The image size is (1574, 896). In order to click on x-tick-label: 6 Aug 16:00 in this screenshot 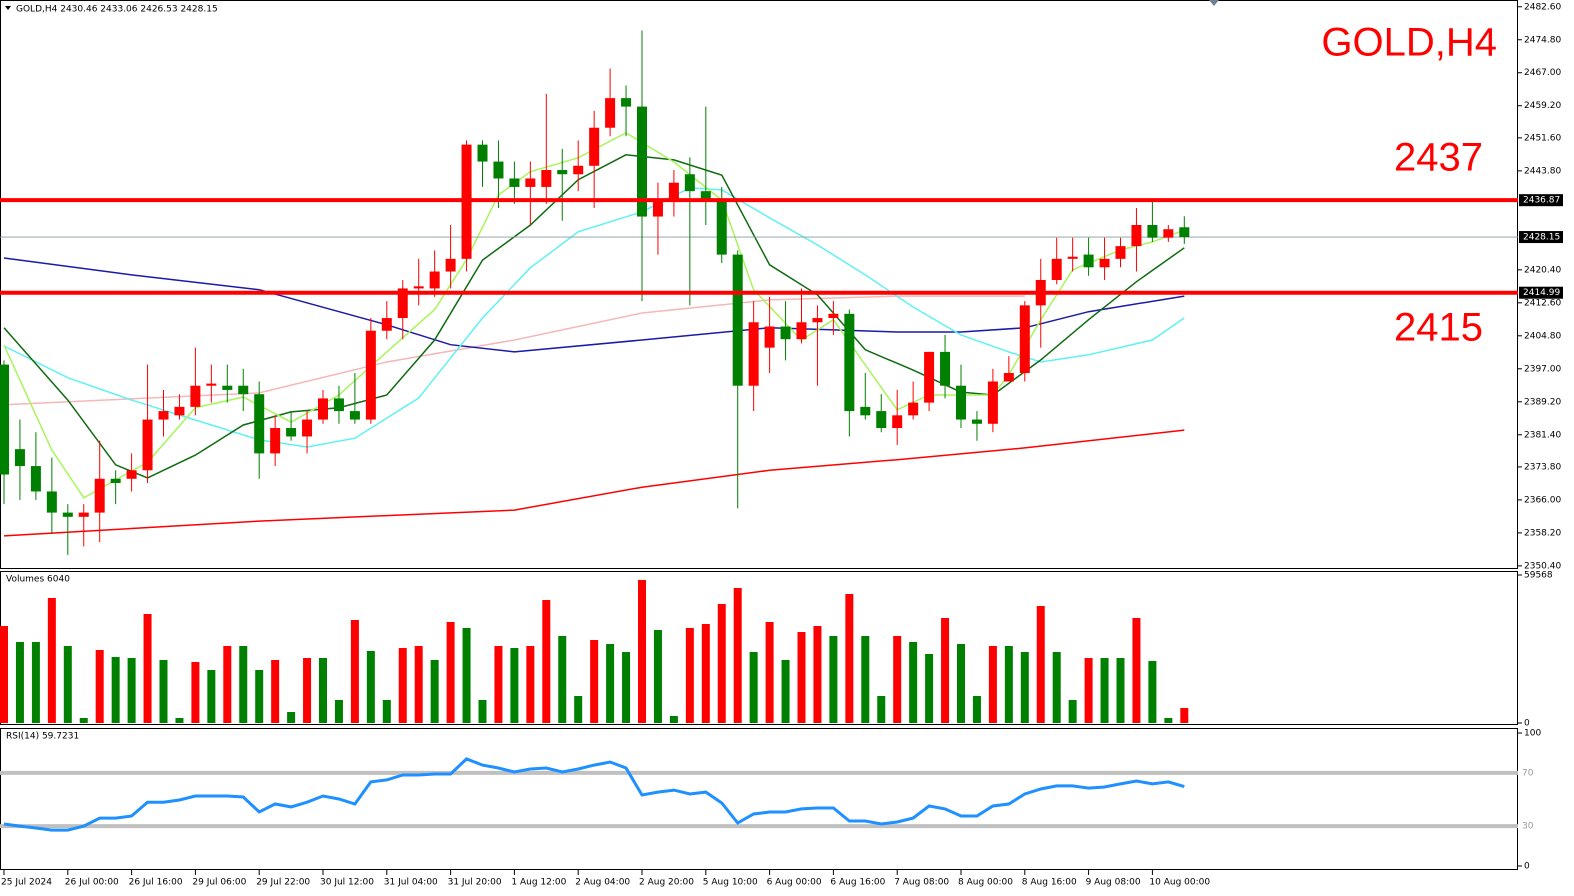, I will do `click(857, 883)`.